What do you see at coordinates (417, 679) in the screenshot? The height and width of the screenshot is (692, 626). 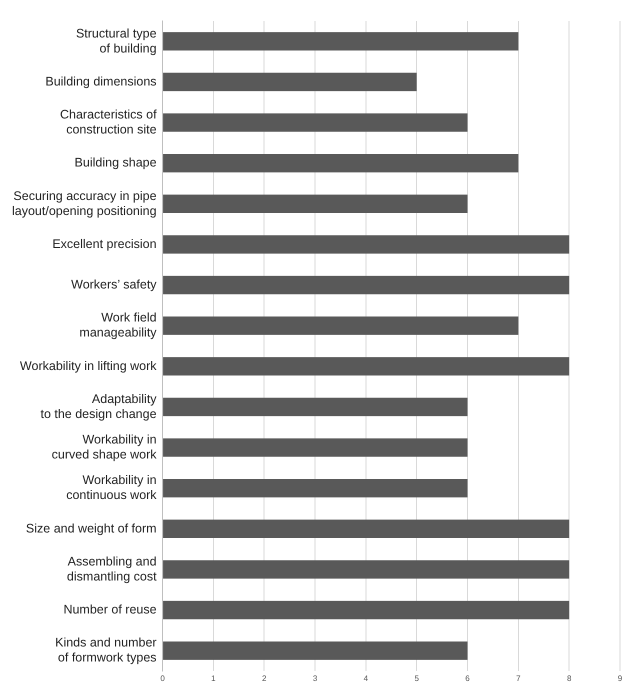 I see `x-tick-label: 5` at bounding box center [417, 679].